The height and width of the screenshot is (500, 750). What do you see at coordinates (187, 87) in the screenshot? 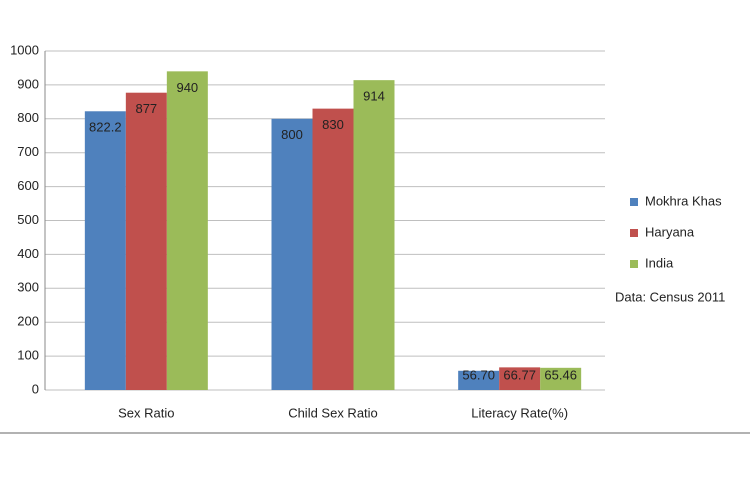
I see `data-label: 940` at bounding box center [187, 87].